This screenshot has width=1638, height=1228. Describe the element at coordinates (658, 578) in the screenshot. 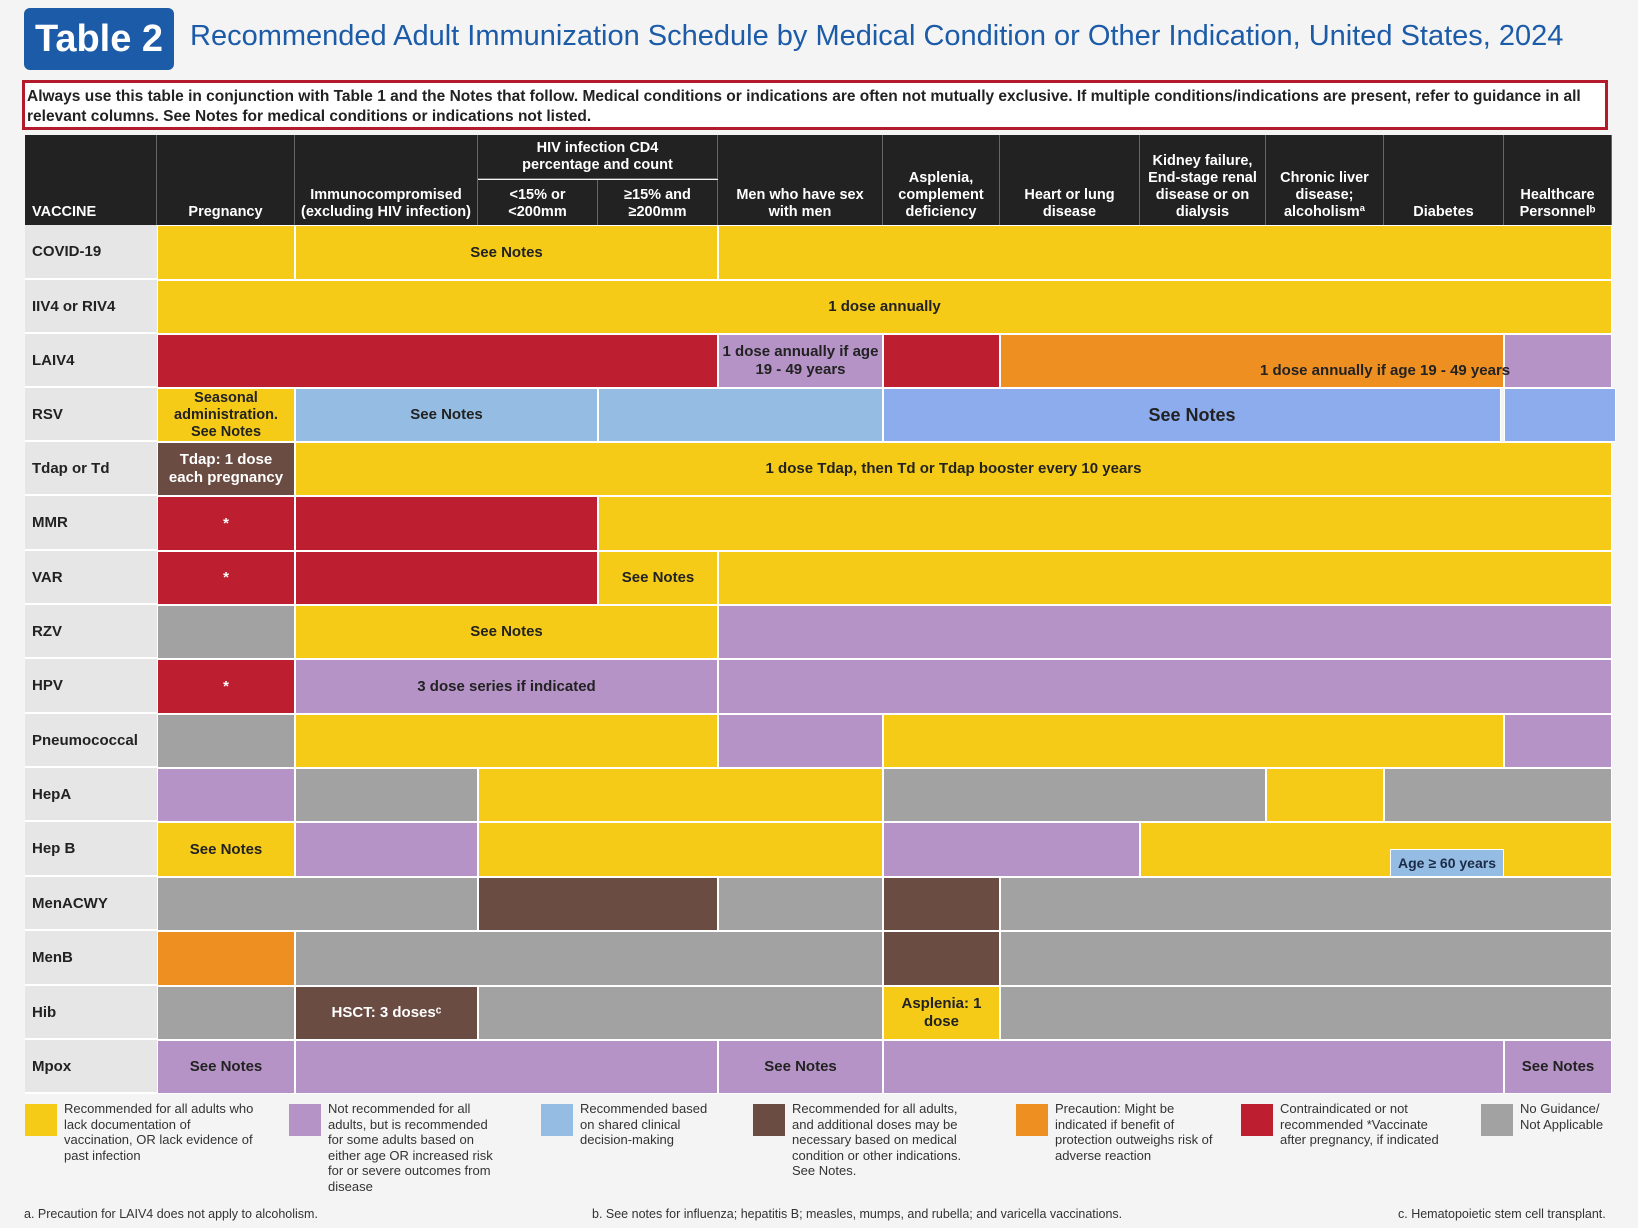

I see `cell-var-hiv-high: See Notes` at that location.